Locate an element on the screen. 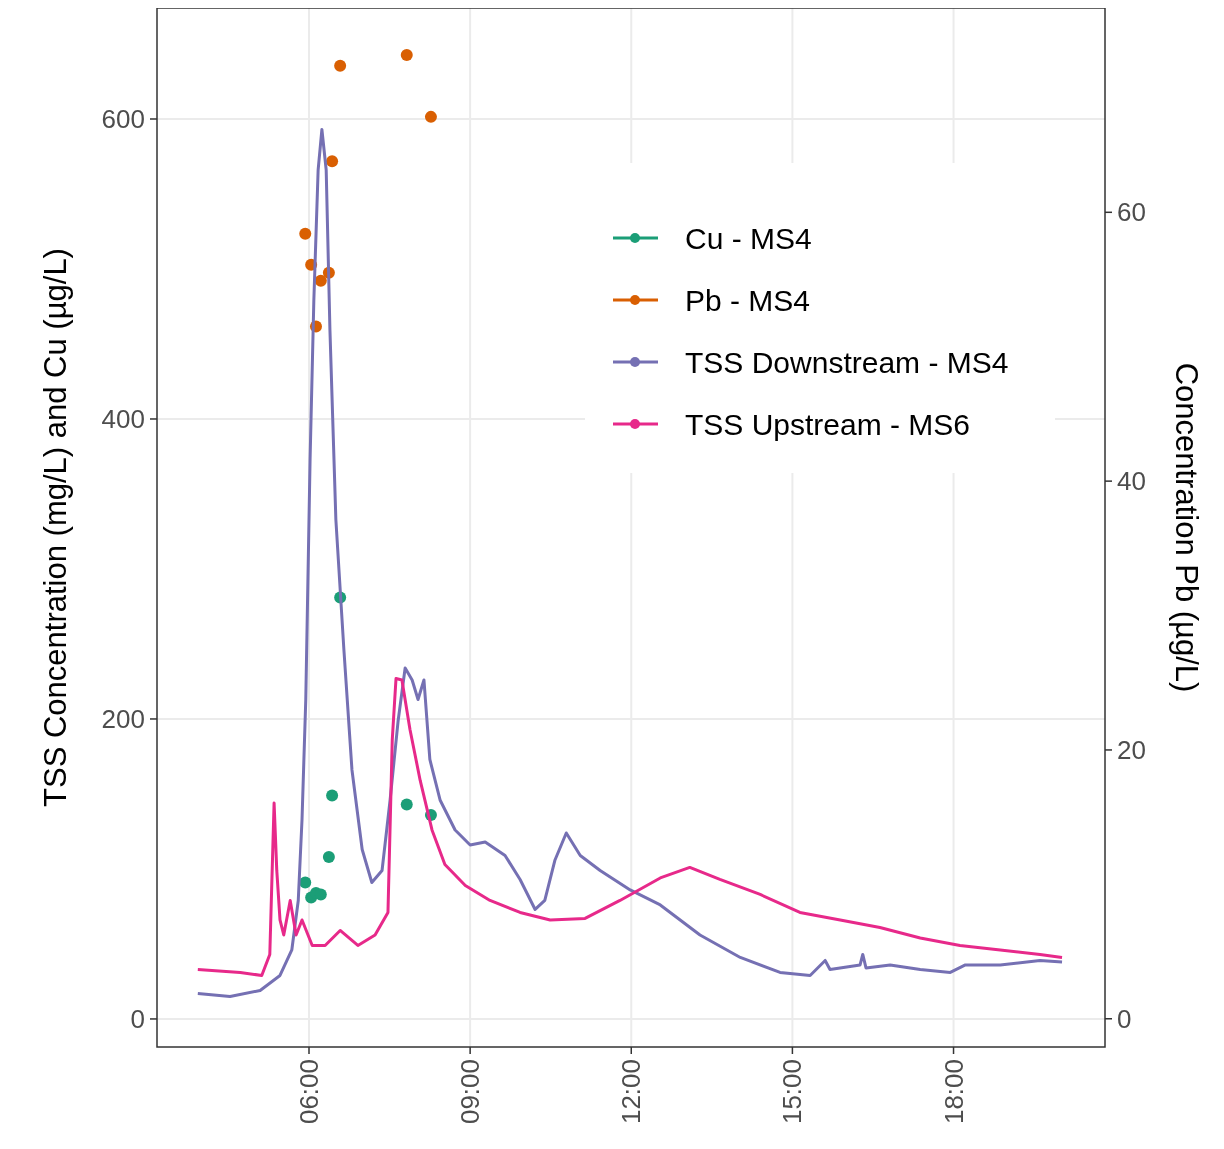 Image resolution: width=1224 pixels, height=1149 pixels. y2-tick-label: 20 is located at coordinates (1131, 749).